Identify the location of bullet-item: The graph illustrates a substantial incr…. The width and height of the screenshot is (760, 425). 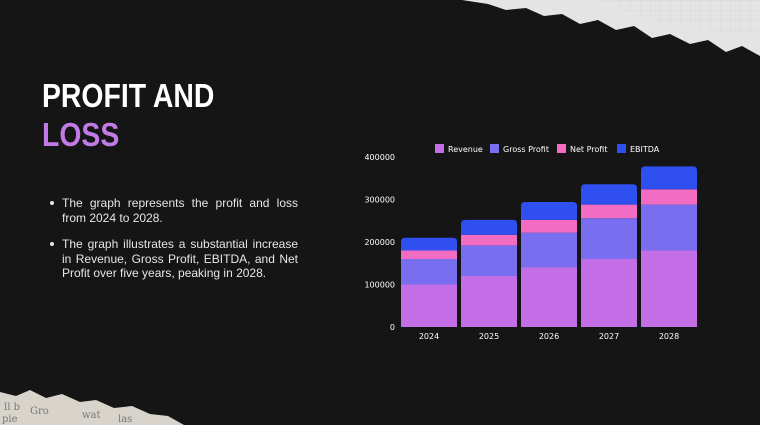
(174, 259).